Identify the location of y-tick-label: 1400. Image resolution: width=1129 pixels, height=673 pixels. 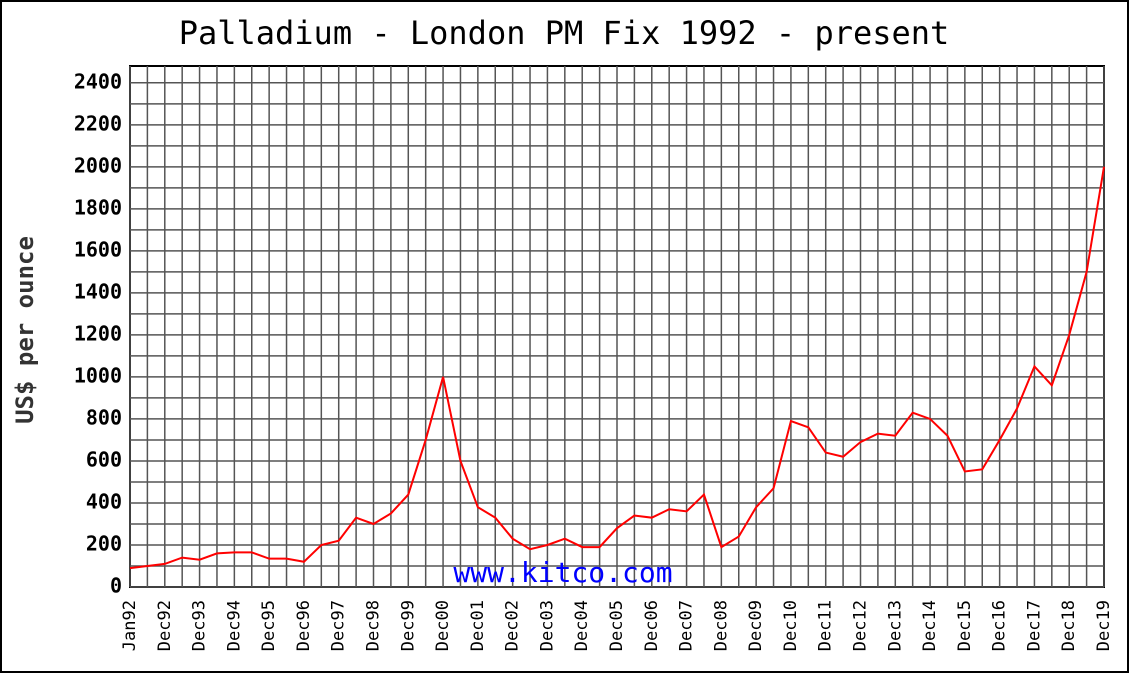
(98, 291).